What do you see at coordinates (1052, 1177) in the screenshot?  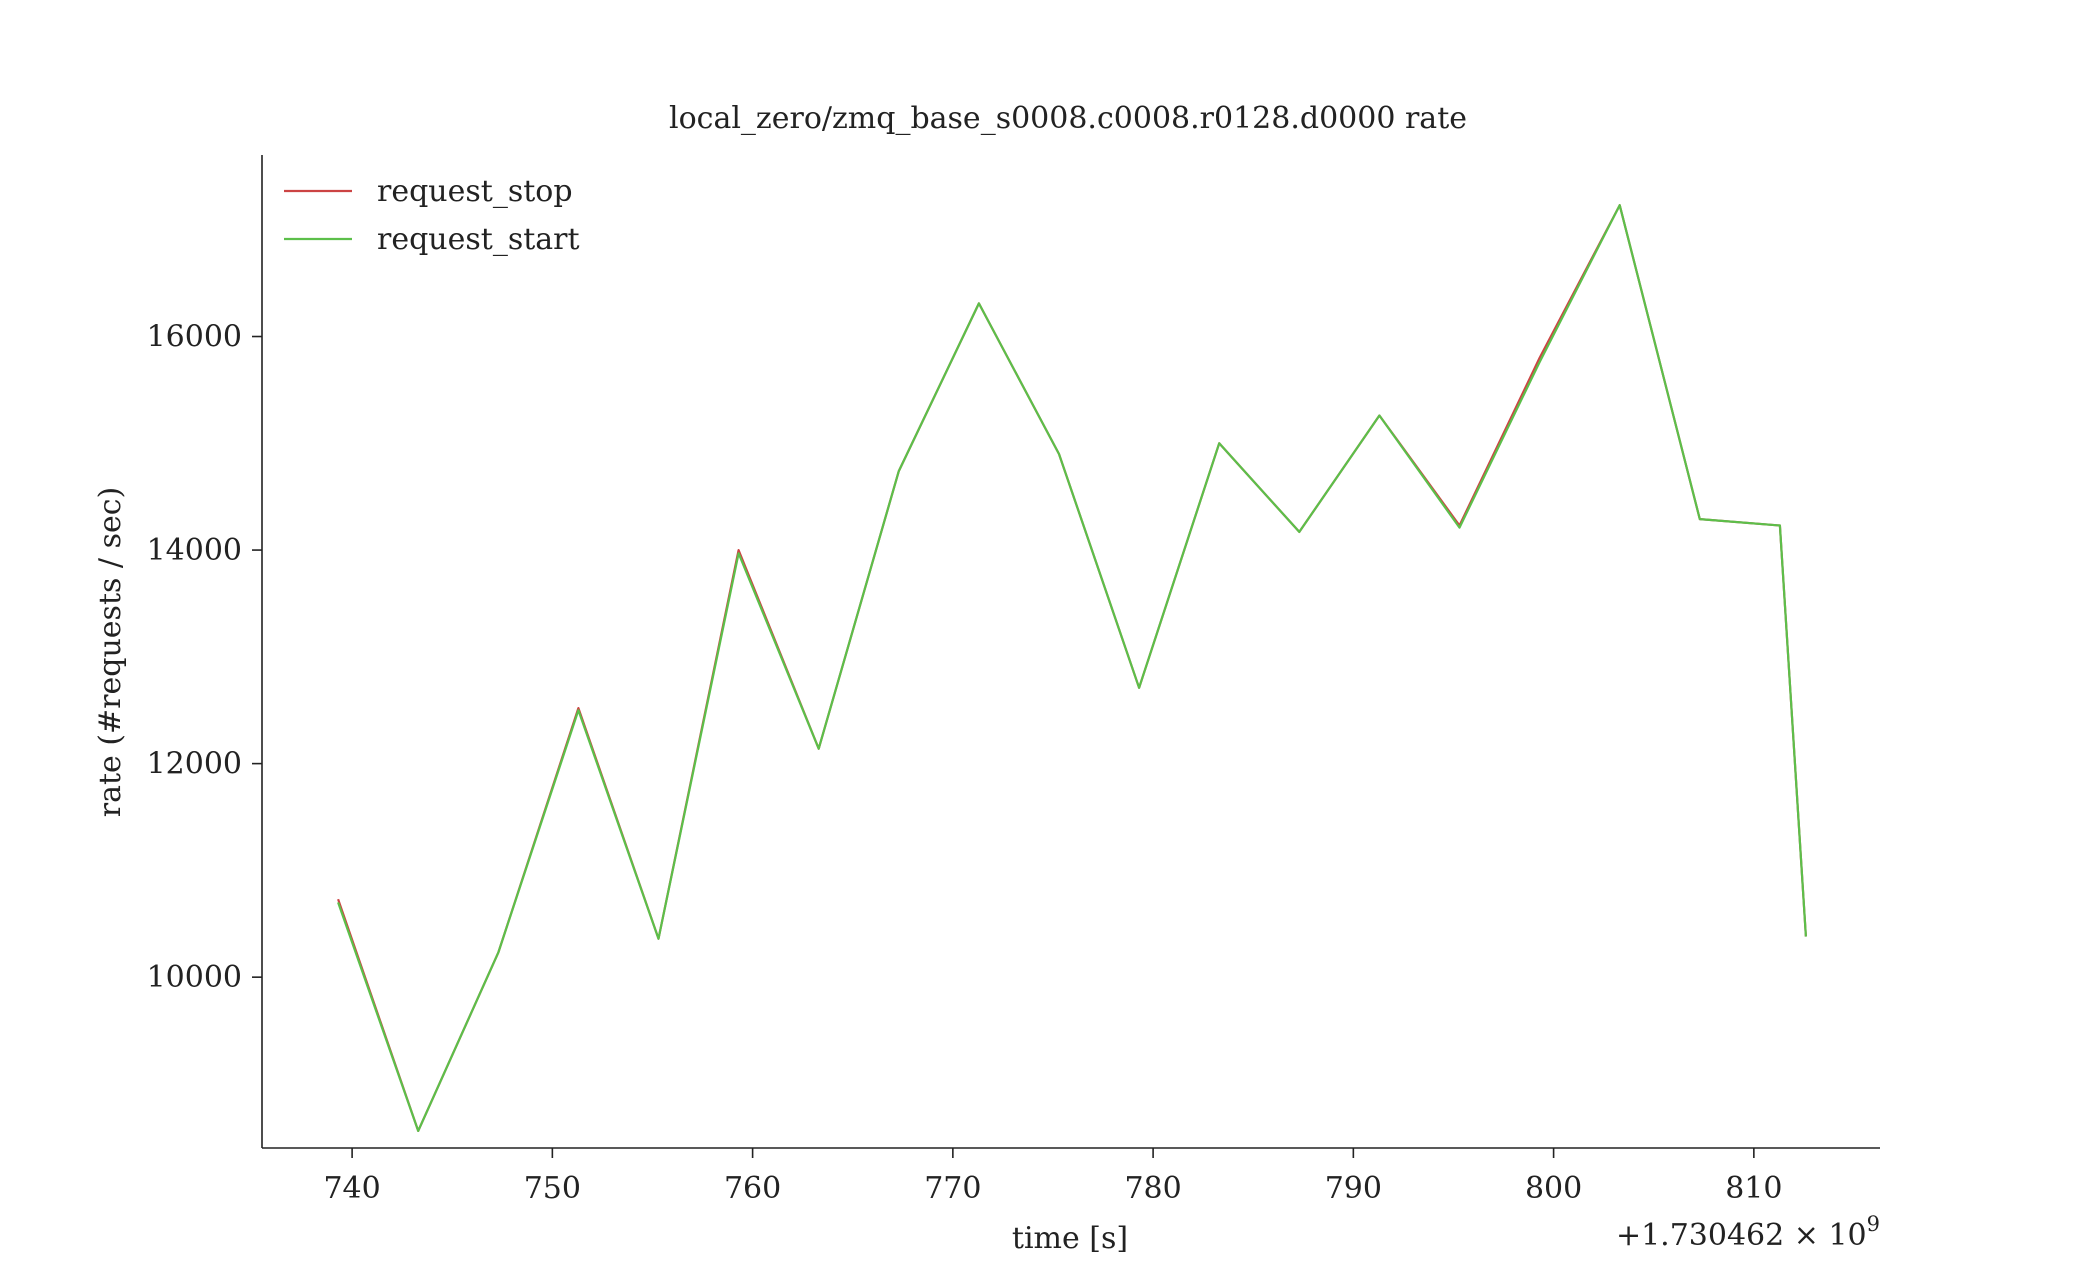 I see `x-ticks: 740 750 760 770 780 790 800 810` at bounding box center [1052, 1177].